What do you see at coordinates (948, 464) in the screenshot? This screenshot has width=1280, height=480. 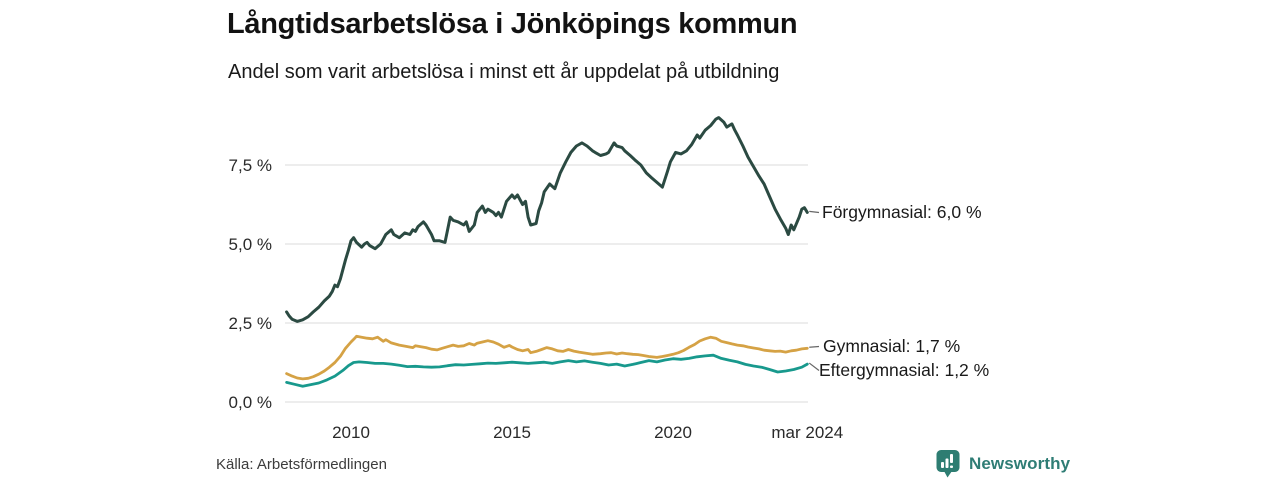 I see `newsworthy-chart-bubble-icon` at bounding box center [948, 464].